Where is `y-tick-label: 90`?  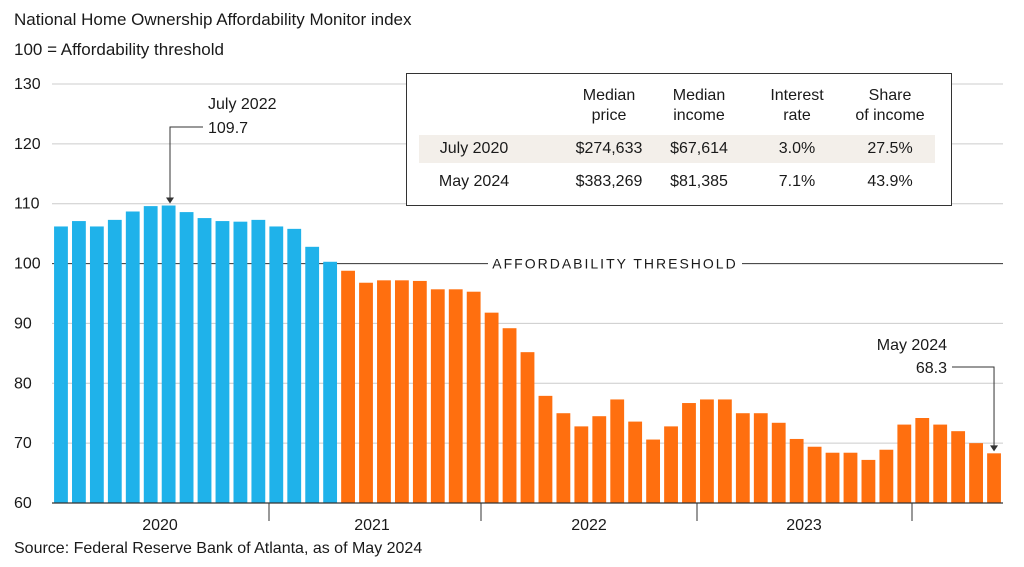
y-tick-label: 90 is located at coordinates (23, 323).